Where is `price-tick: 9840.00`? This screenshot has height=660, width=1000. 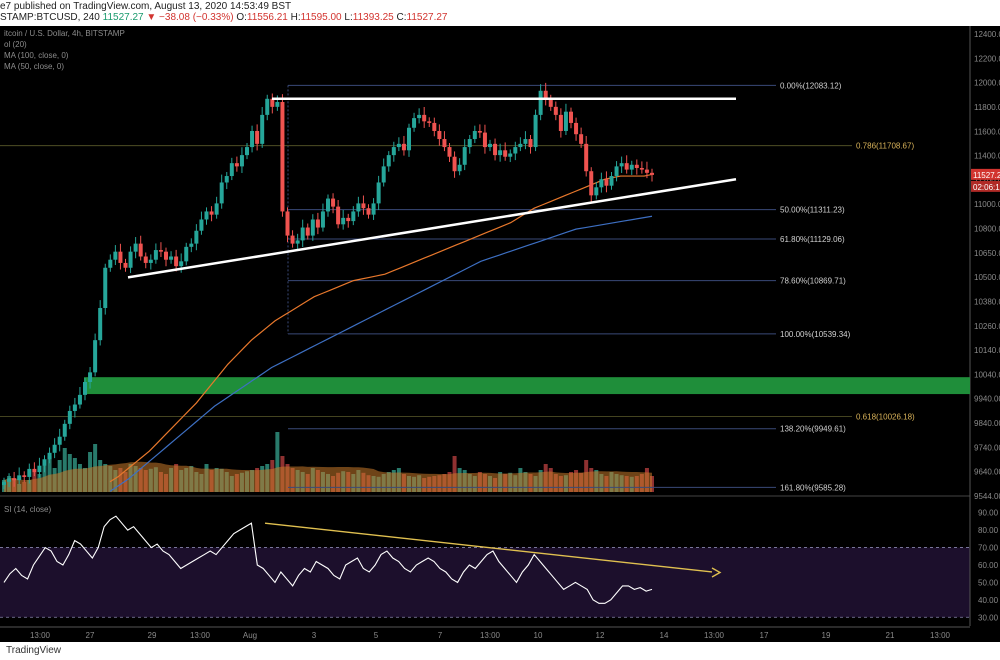 price-tick: 9840.00 is located at coordinates (987, 423).